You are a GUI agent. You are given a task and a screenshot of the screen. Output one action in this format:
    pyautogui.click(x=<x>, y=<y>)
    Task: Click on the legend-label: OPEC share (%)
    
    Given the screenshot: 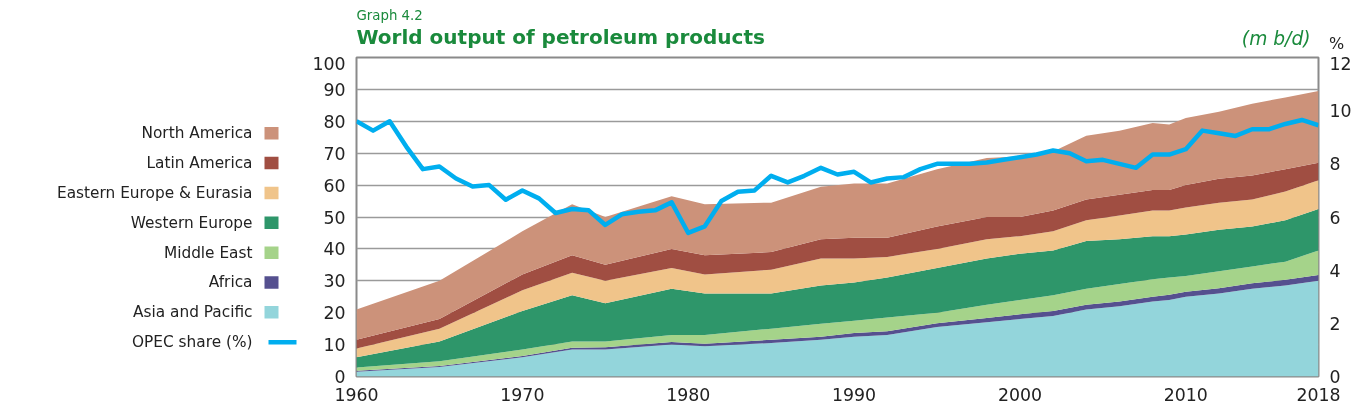 What is the action you would take?
    pyautogui.click(x=192, y=342)
    